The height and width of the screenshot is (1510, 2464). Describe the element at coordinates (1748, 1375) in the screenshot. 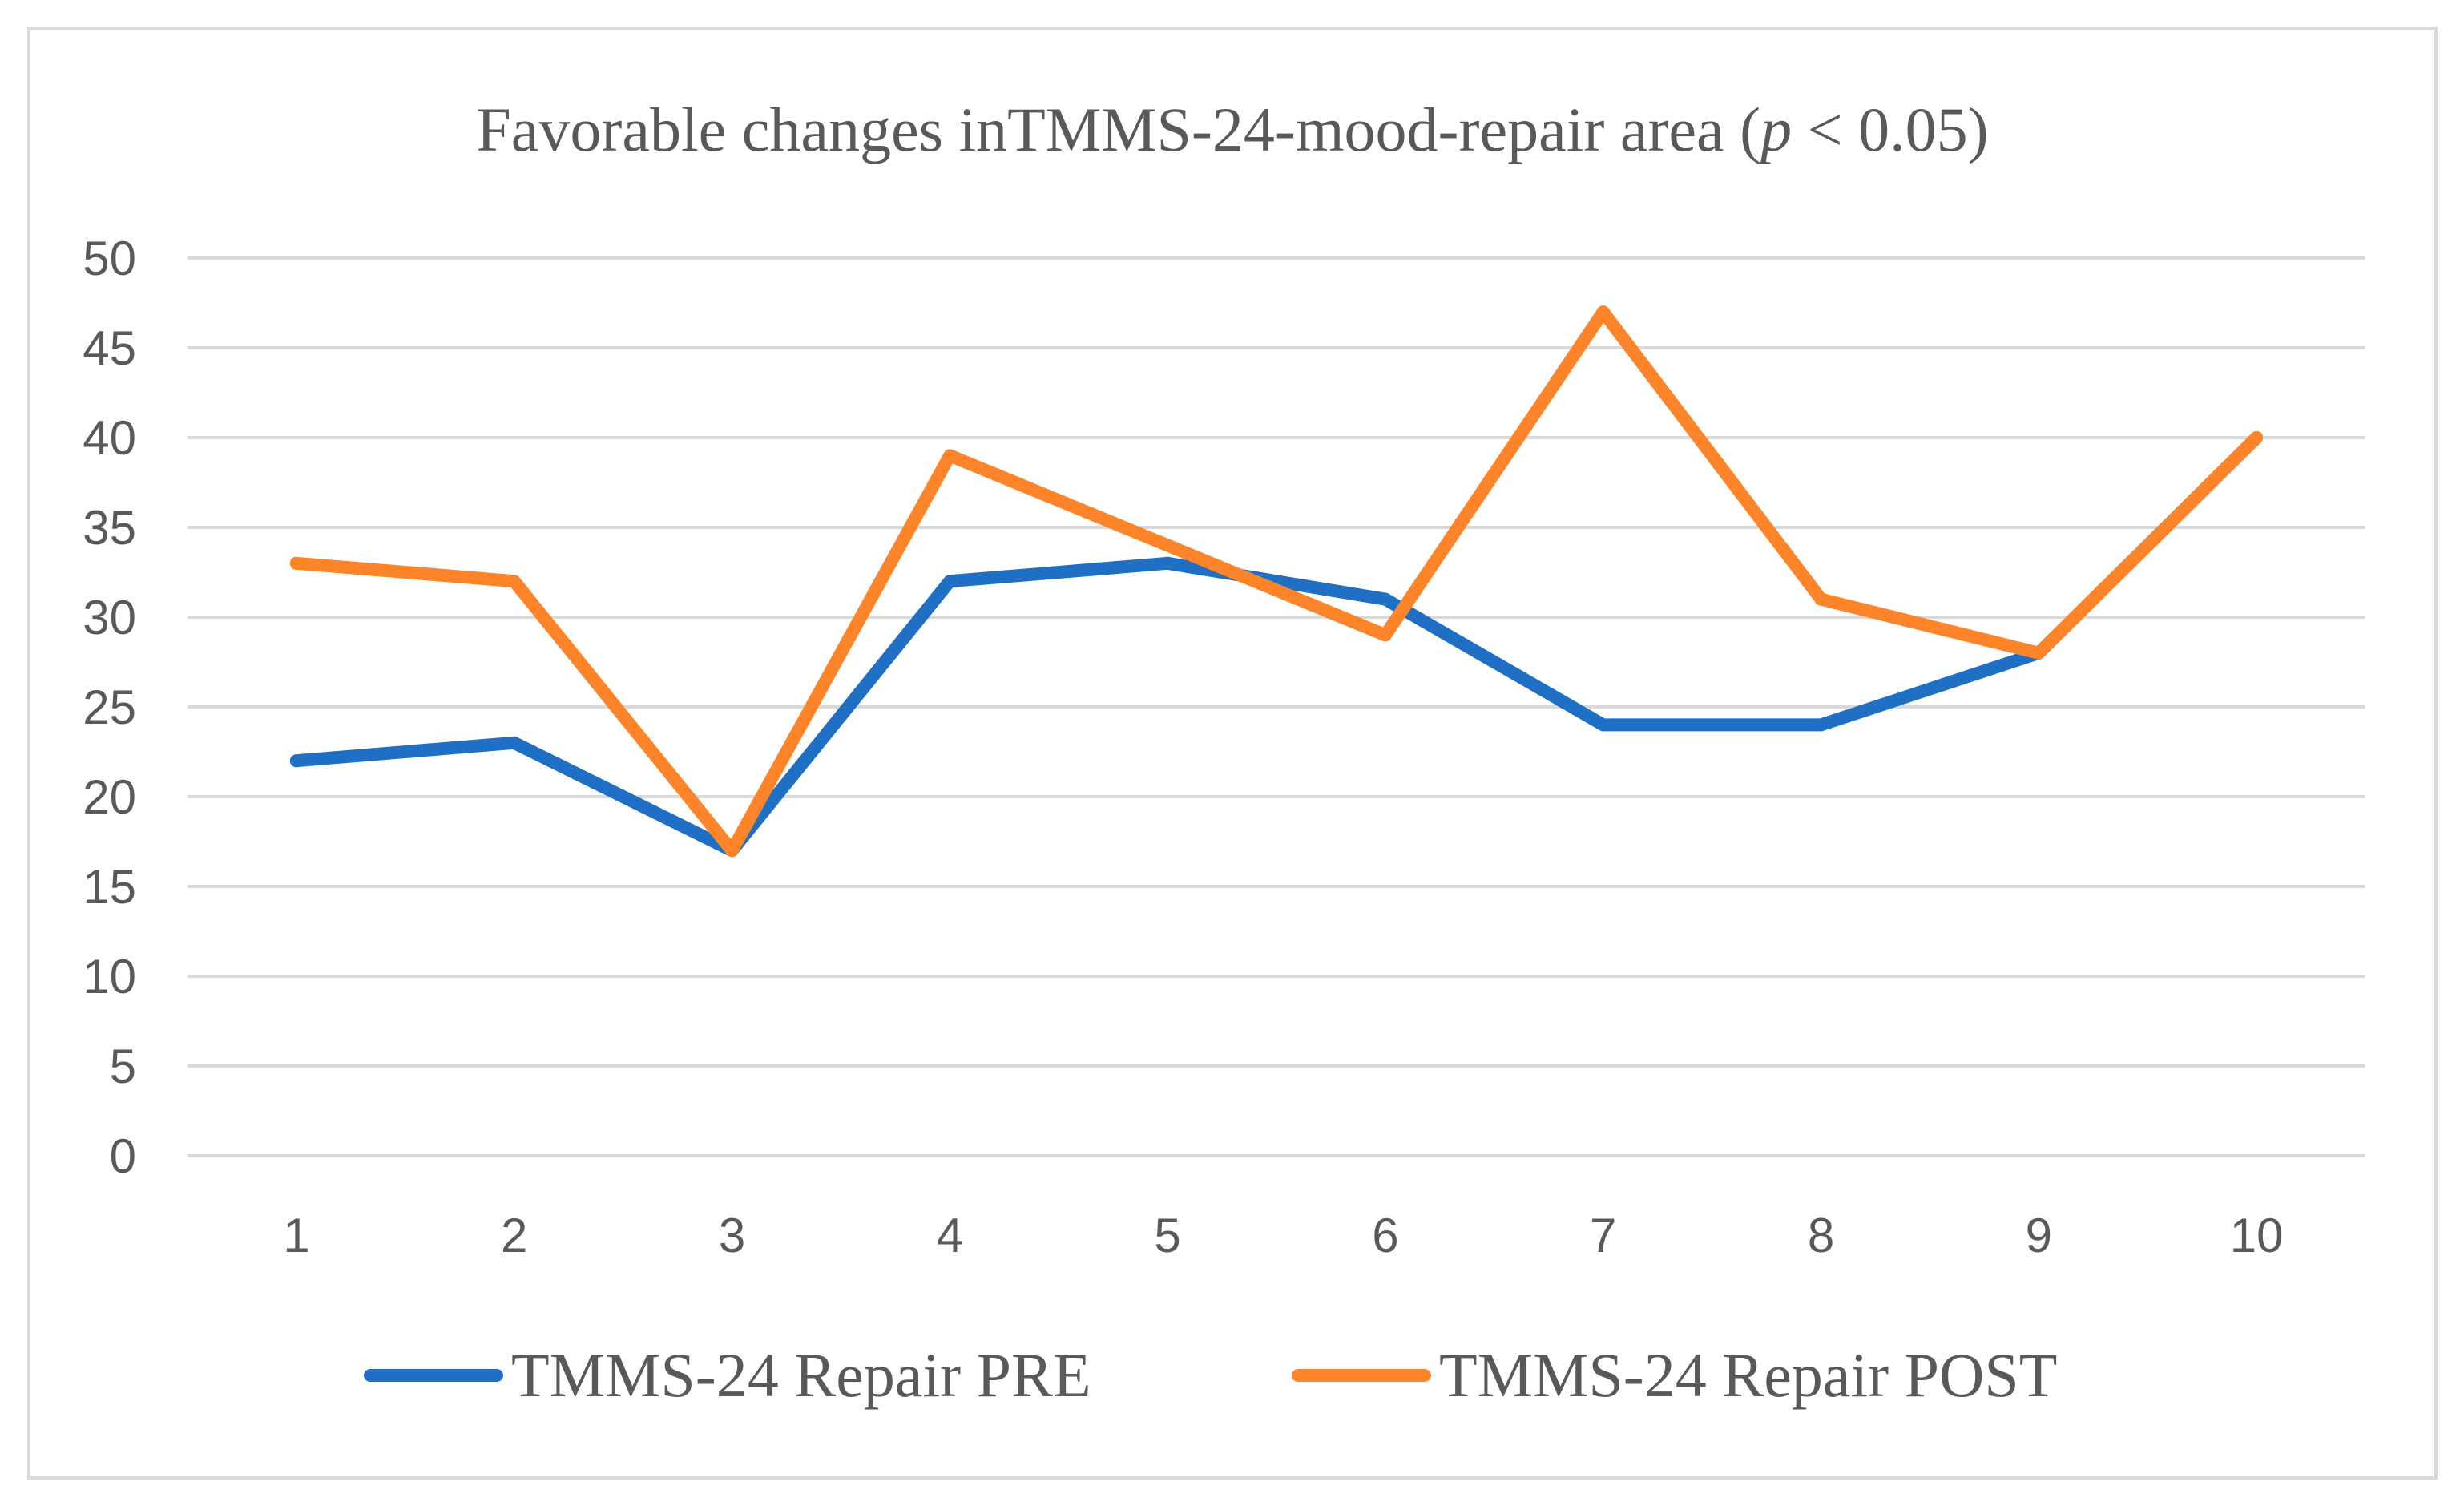

I see `legend-label-post: TMMS-24 Repair POST` at that location.